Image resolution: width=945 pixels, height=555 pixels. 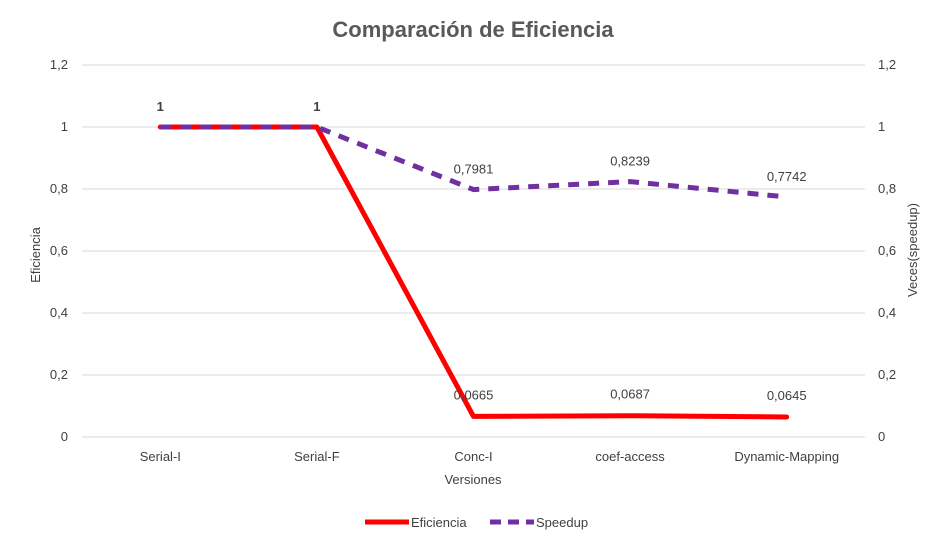 What do you see at coordinates (887, 188) in the screenshot?
I see `right-tick-label: 0,8` at bounding box center [887, 188].